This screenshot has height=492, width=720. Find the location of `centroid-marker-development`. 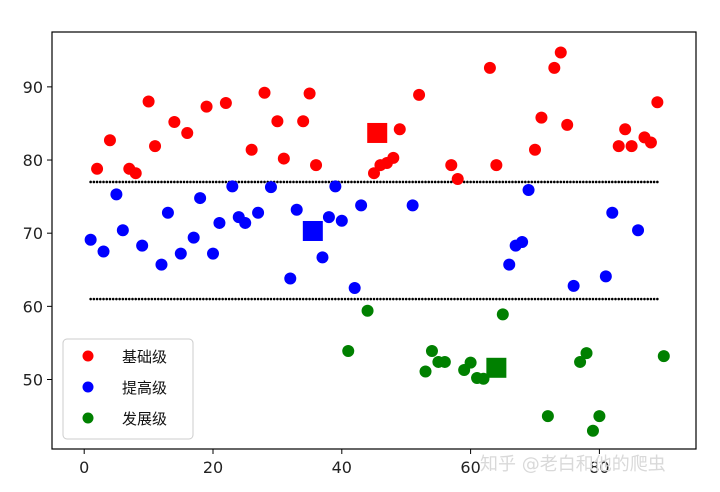

centroid-marker-development is located at coordinates (496, 367).